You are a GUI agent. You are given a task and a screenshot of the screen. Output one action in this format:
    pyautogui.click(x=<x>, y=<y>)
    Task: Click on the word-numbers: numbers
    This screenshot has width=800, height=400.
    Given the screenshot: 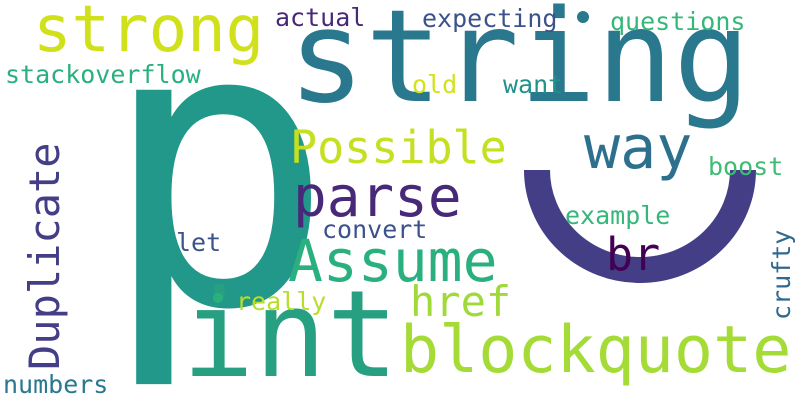 What is the action you would take?
    pyautogui.click(x=56, y=384)
    